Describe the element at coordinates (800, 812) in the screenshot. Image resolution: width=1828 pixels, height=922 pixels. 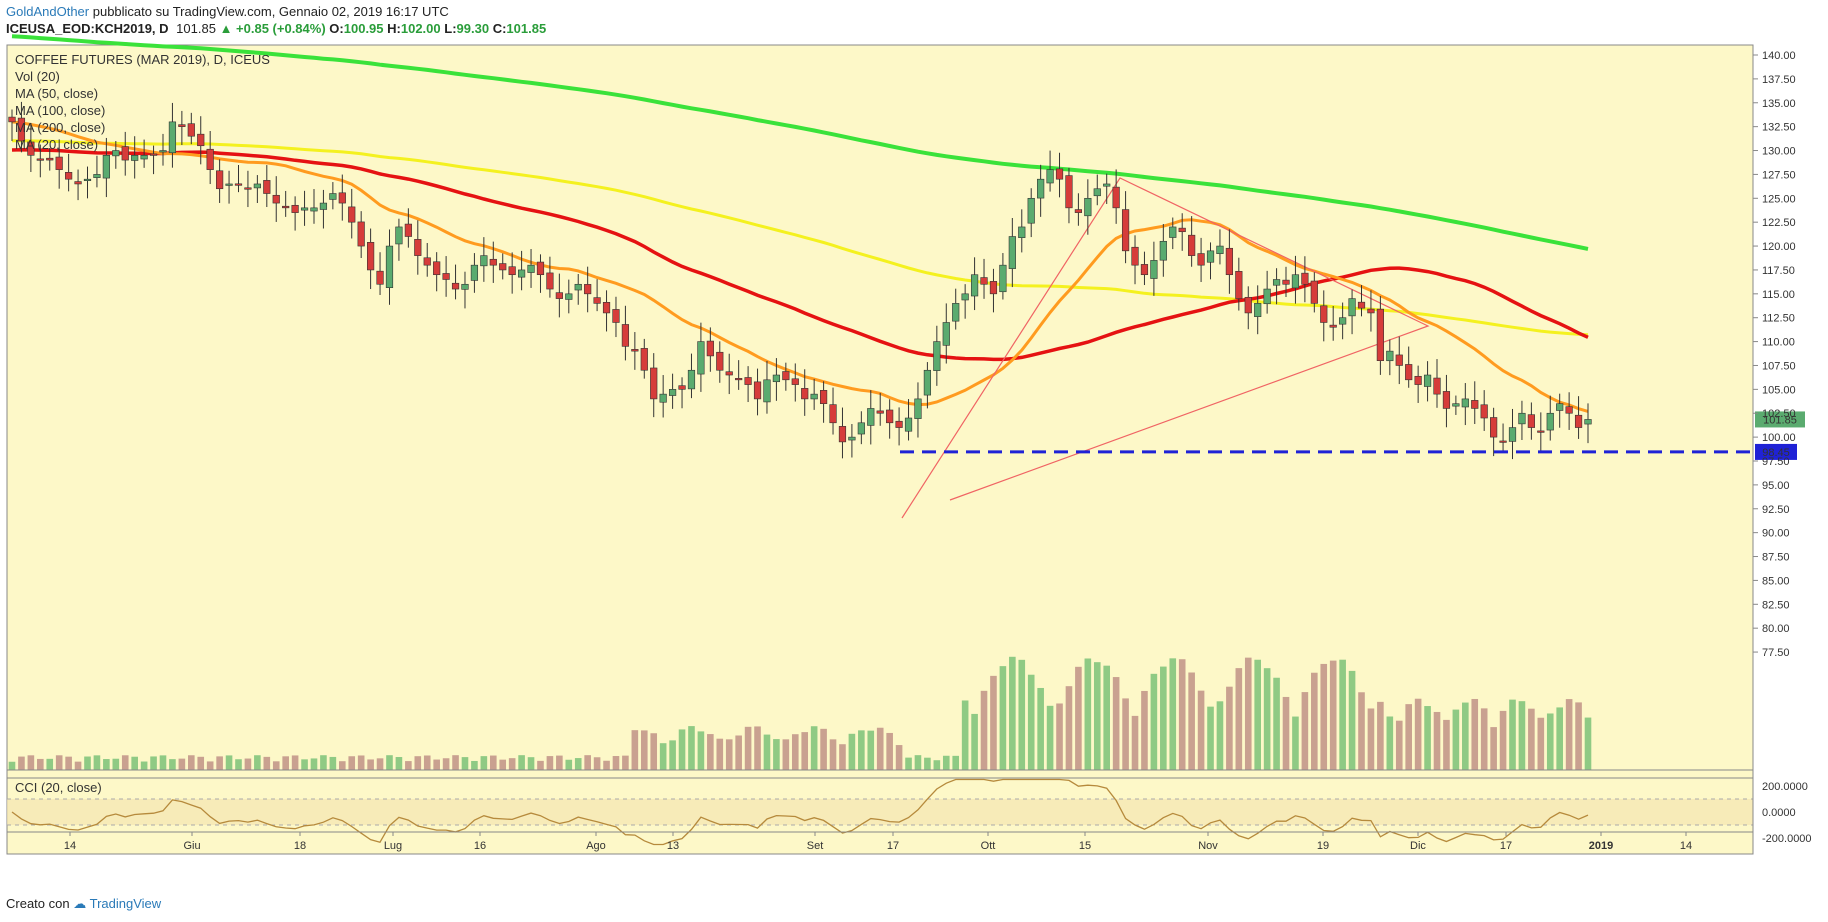
I see `cci-line` at that location.